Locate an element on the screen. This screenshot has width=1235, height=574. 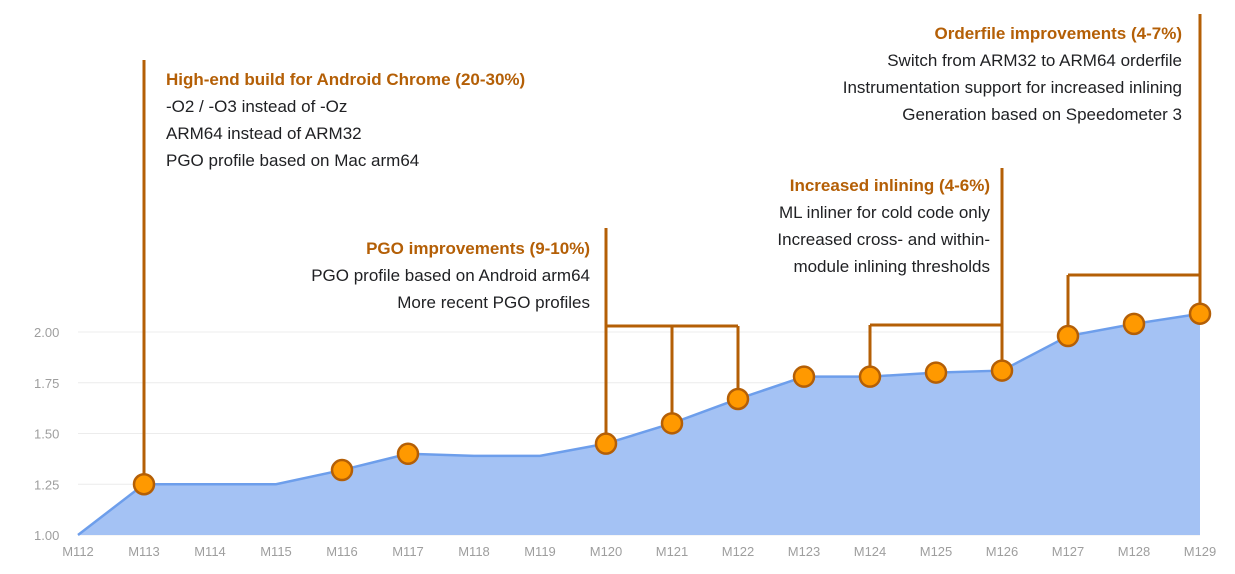
x-tick-label: M129 is located at coordinates (1200, 551).